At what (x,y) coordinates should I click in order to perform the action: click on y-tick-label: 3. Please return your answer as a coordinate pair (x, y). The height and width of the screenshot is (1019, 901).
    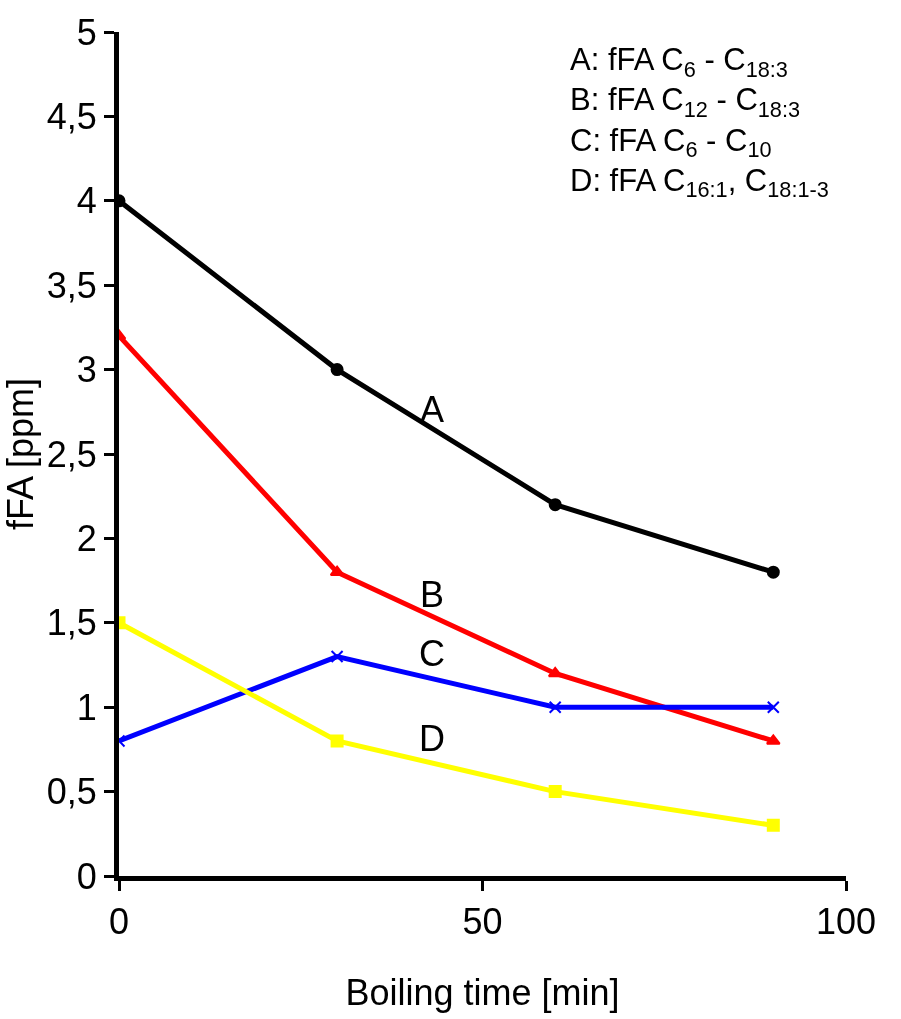
    Looking at the image, I should click on (86, 370).